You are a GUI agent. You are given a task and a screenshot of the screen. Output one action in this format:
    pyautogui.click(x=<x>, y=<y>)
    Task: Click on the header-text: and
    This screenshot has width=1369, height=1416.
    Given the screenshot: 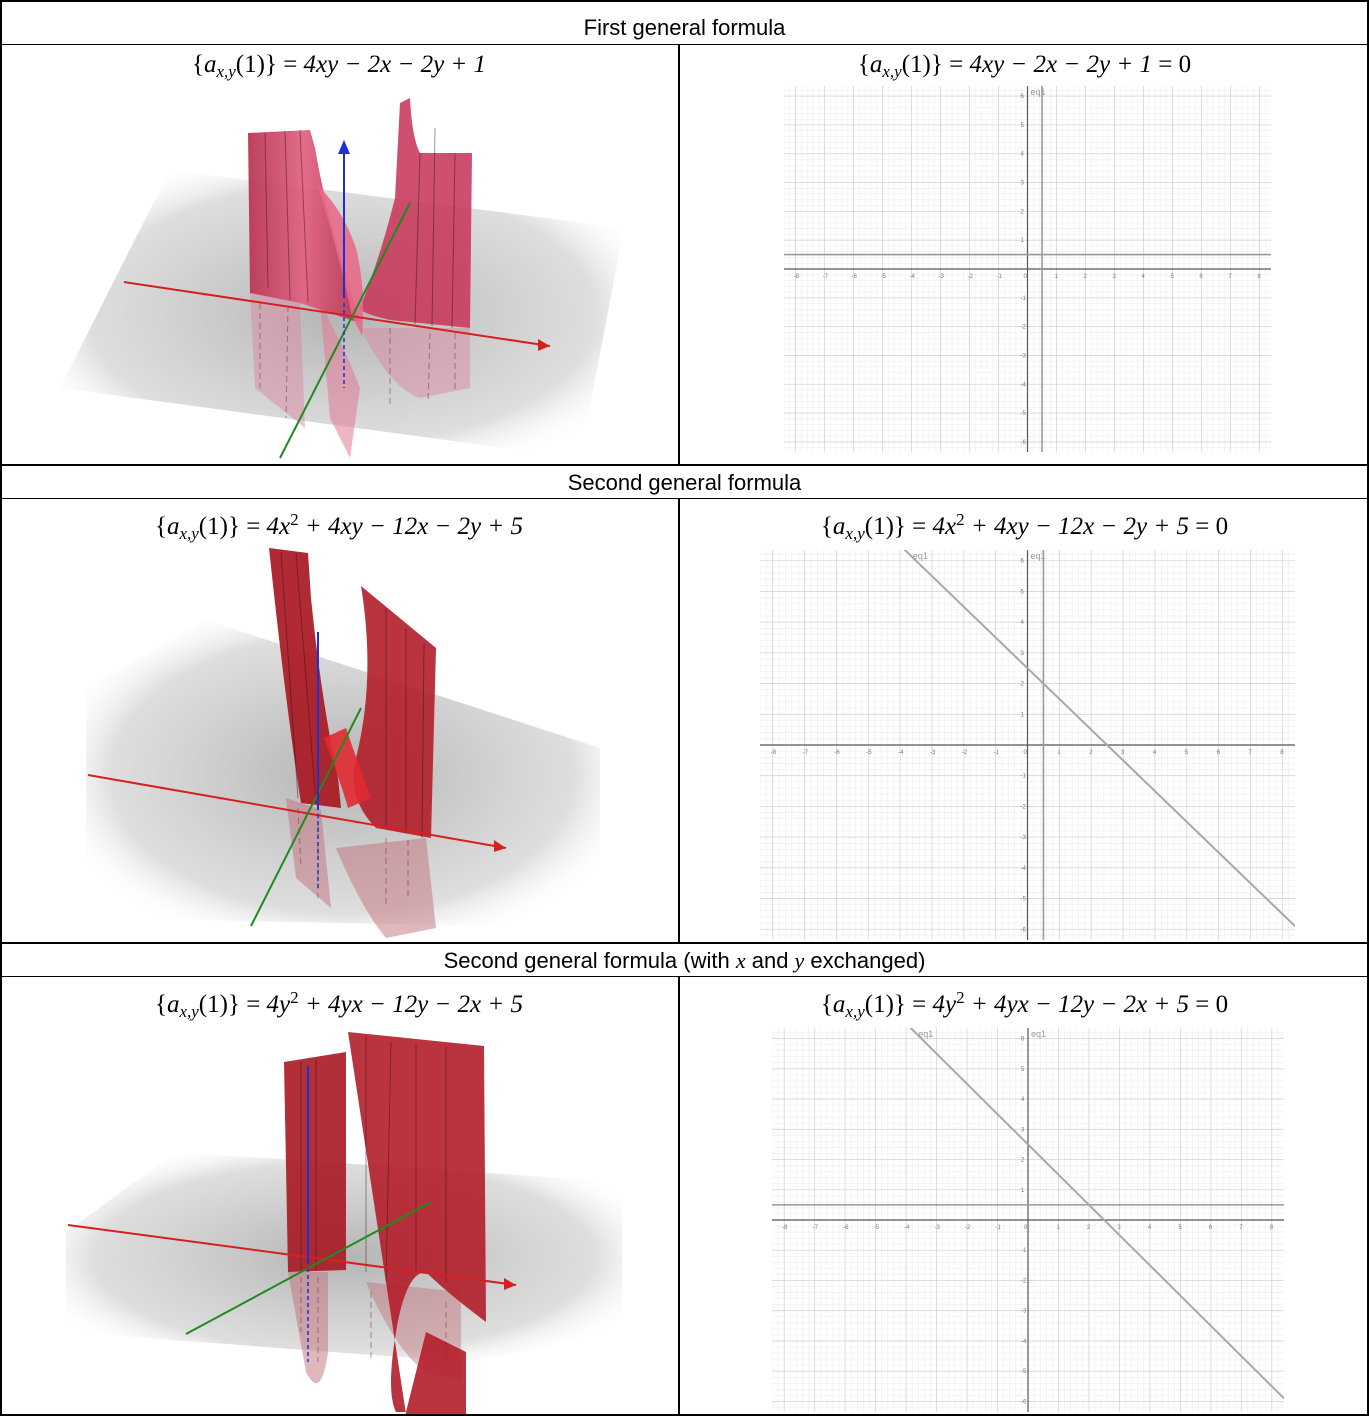 What is the action you would take?
    pyautogui.click(x=770, y=960)
    